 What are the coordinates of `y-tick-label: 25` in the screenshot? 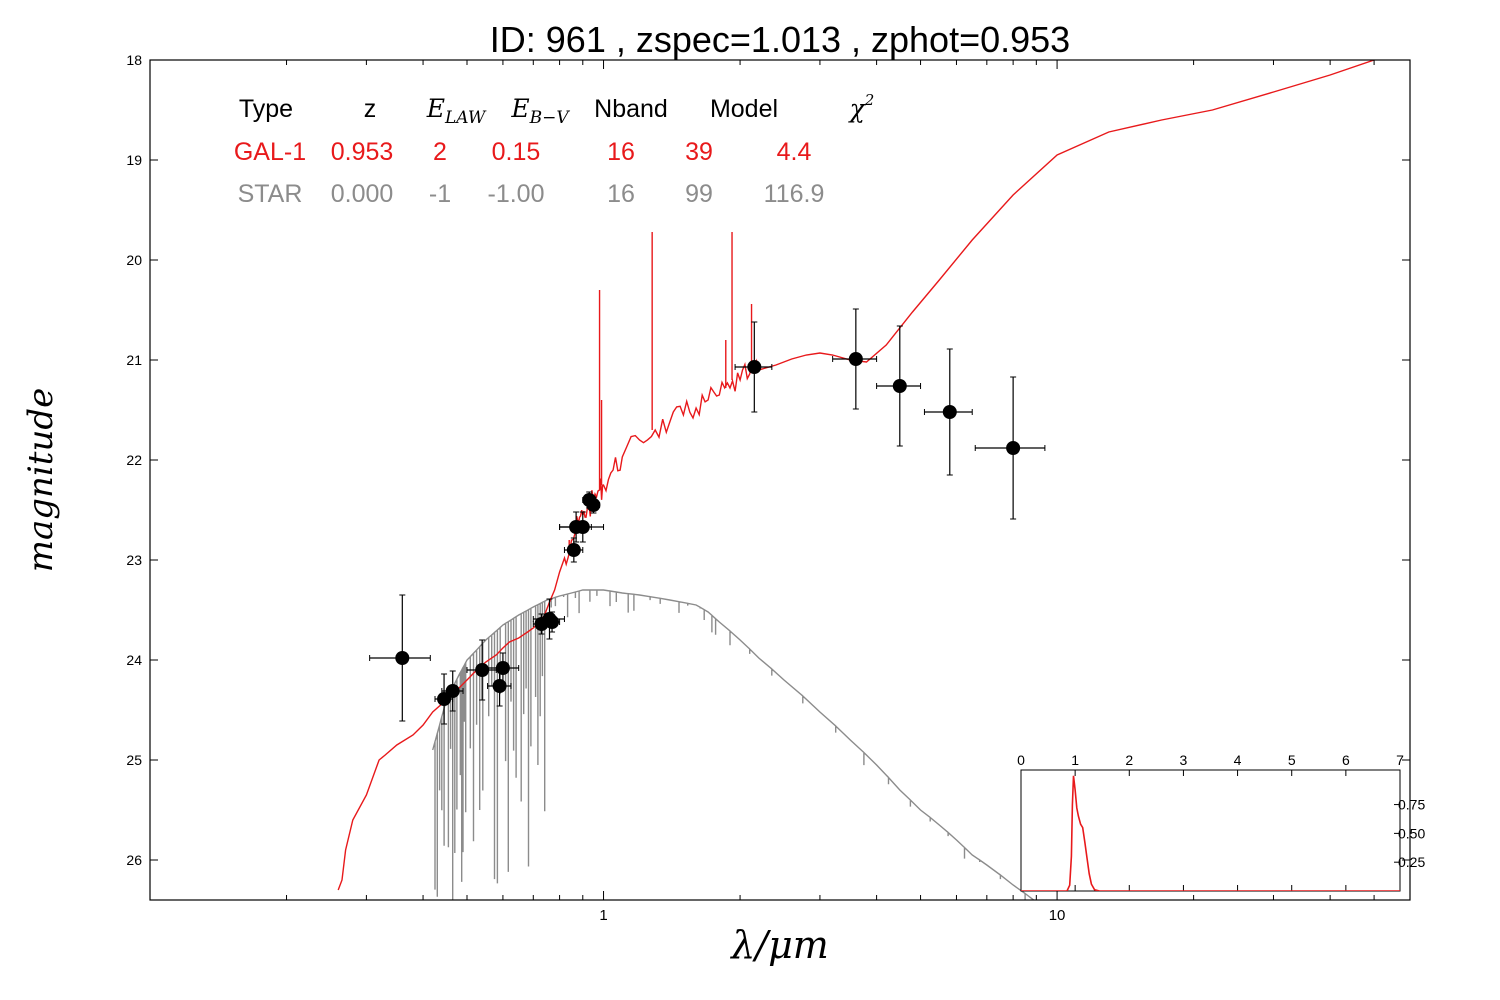 It's located at (134, 760).